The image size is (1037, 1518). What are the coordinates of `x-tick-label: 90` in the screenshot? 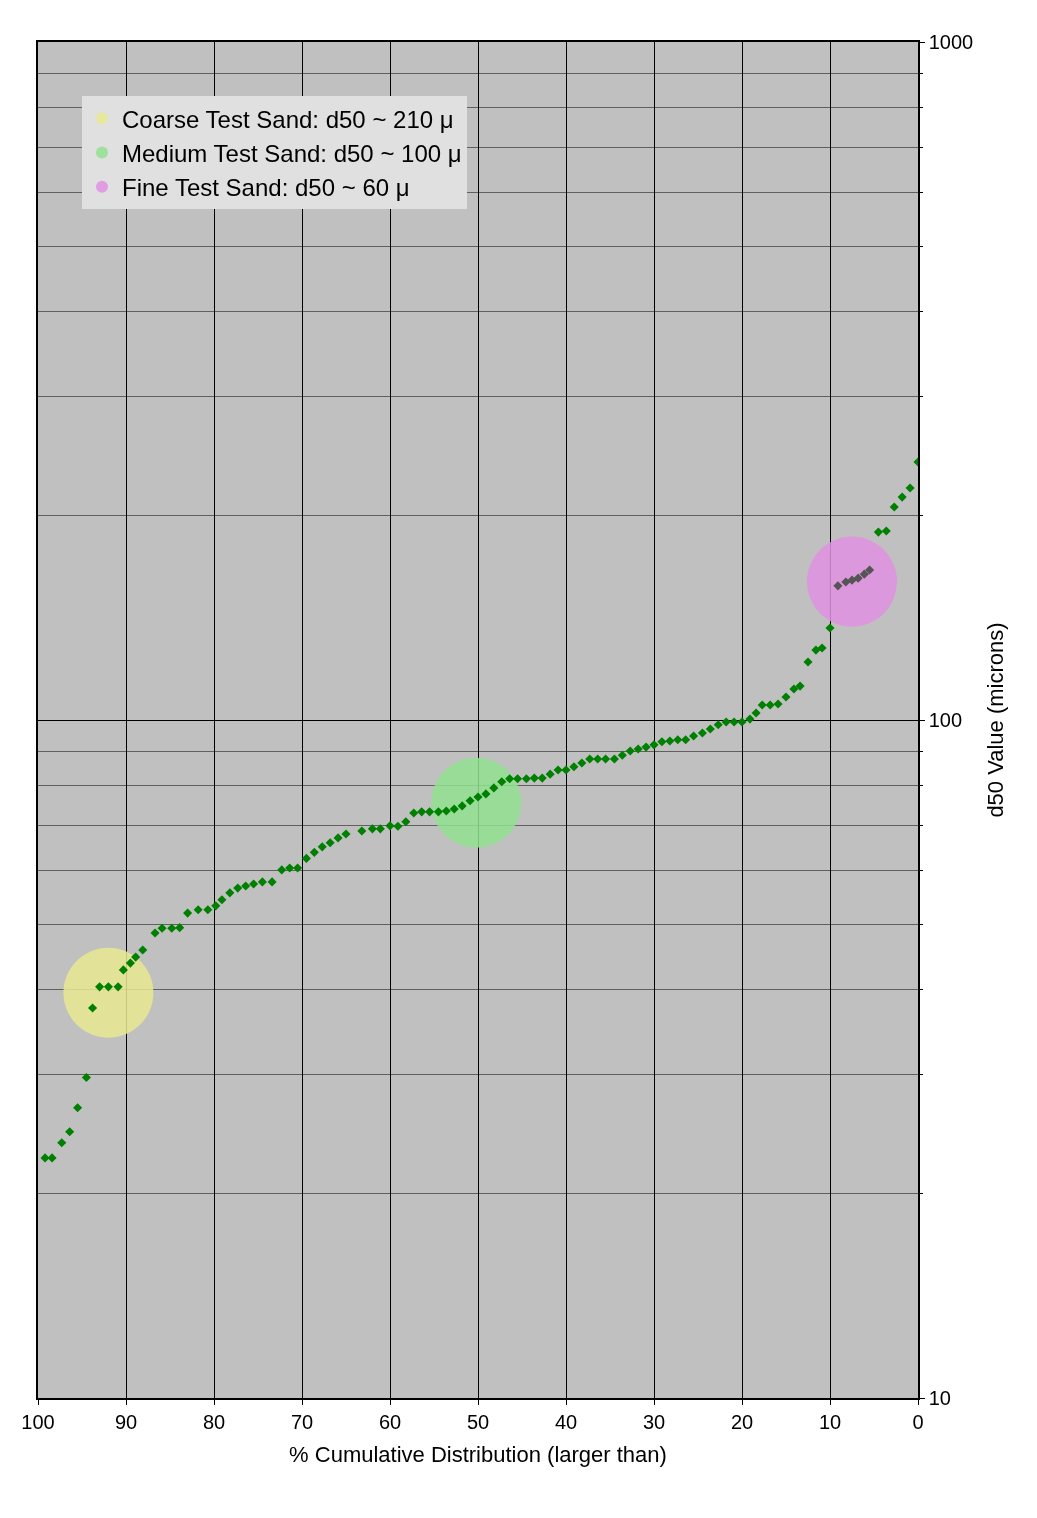 It's located at (126, 1421).